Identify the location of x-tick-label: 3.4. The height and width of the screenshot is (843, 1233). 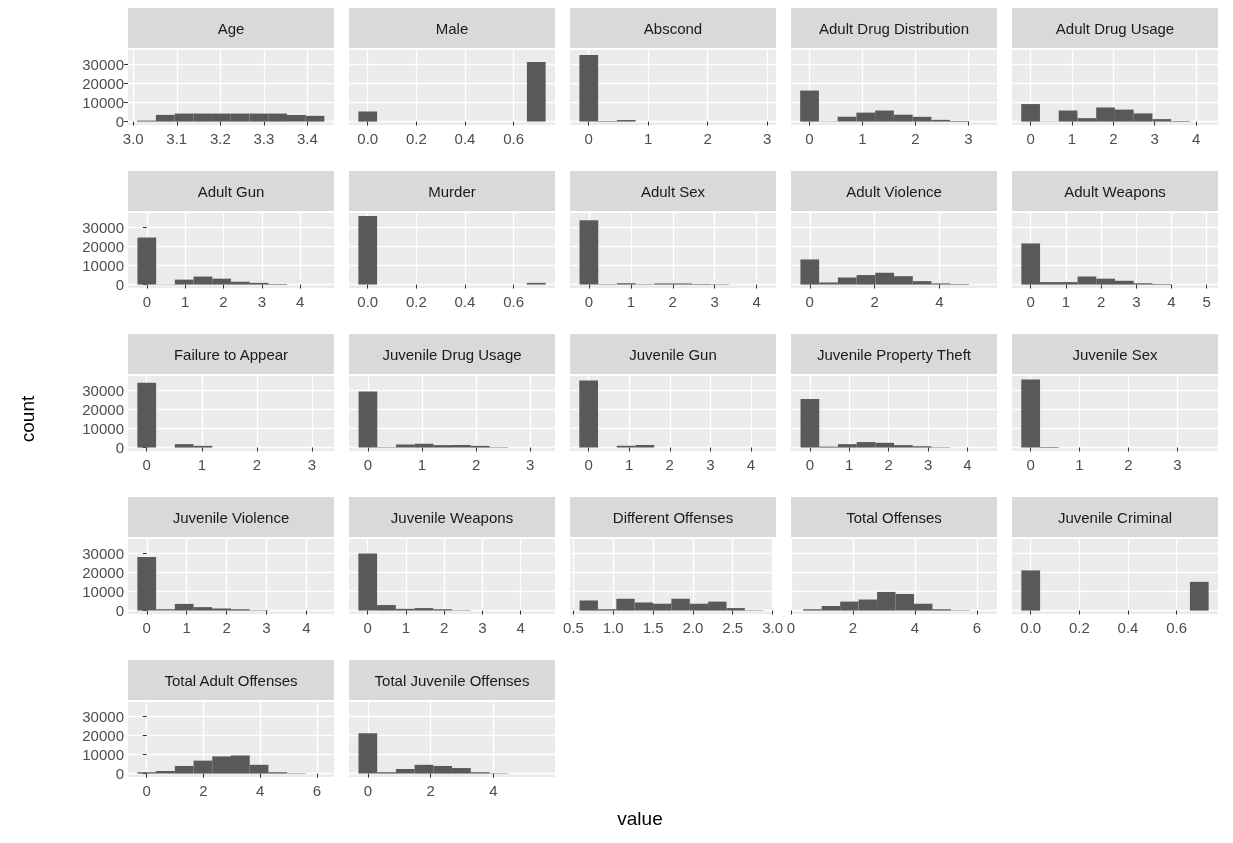
(307, 138).